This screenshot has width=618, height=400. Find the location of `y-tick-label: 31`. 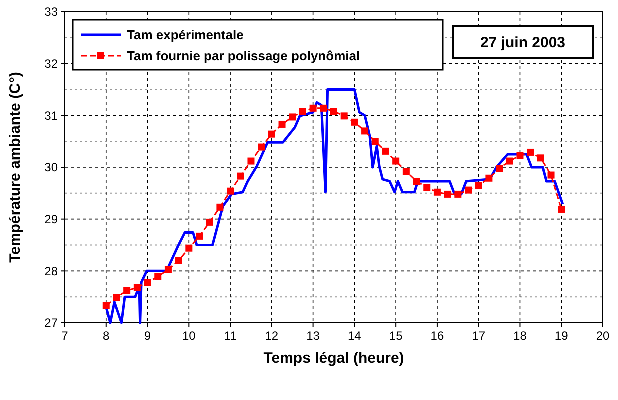

y-tick-label: 31 is located at coordinates (51, 115).